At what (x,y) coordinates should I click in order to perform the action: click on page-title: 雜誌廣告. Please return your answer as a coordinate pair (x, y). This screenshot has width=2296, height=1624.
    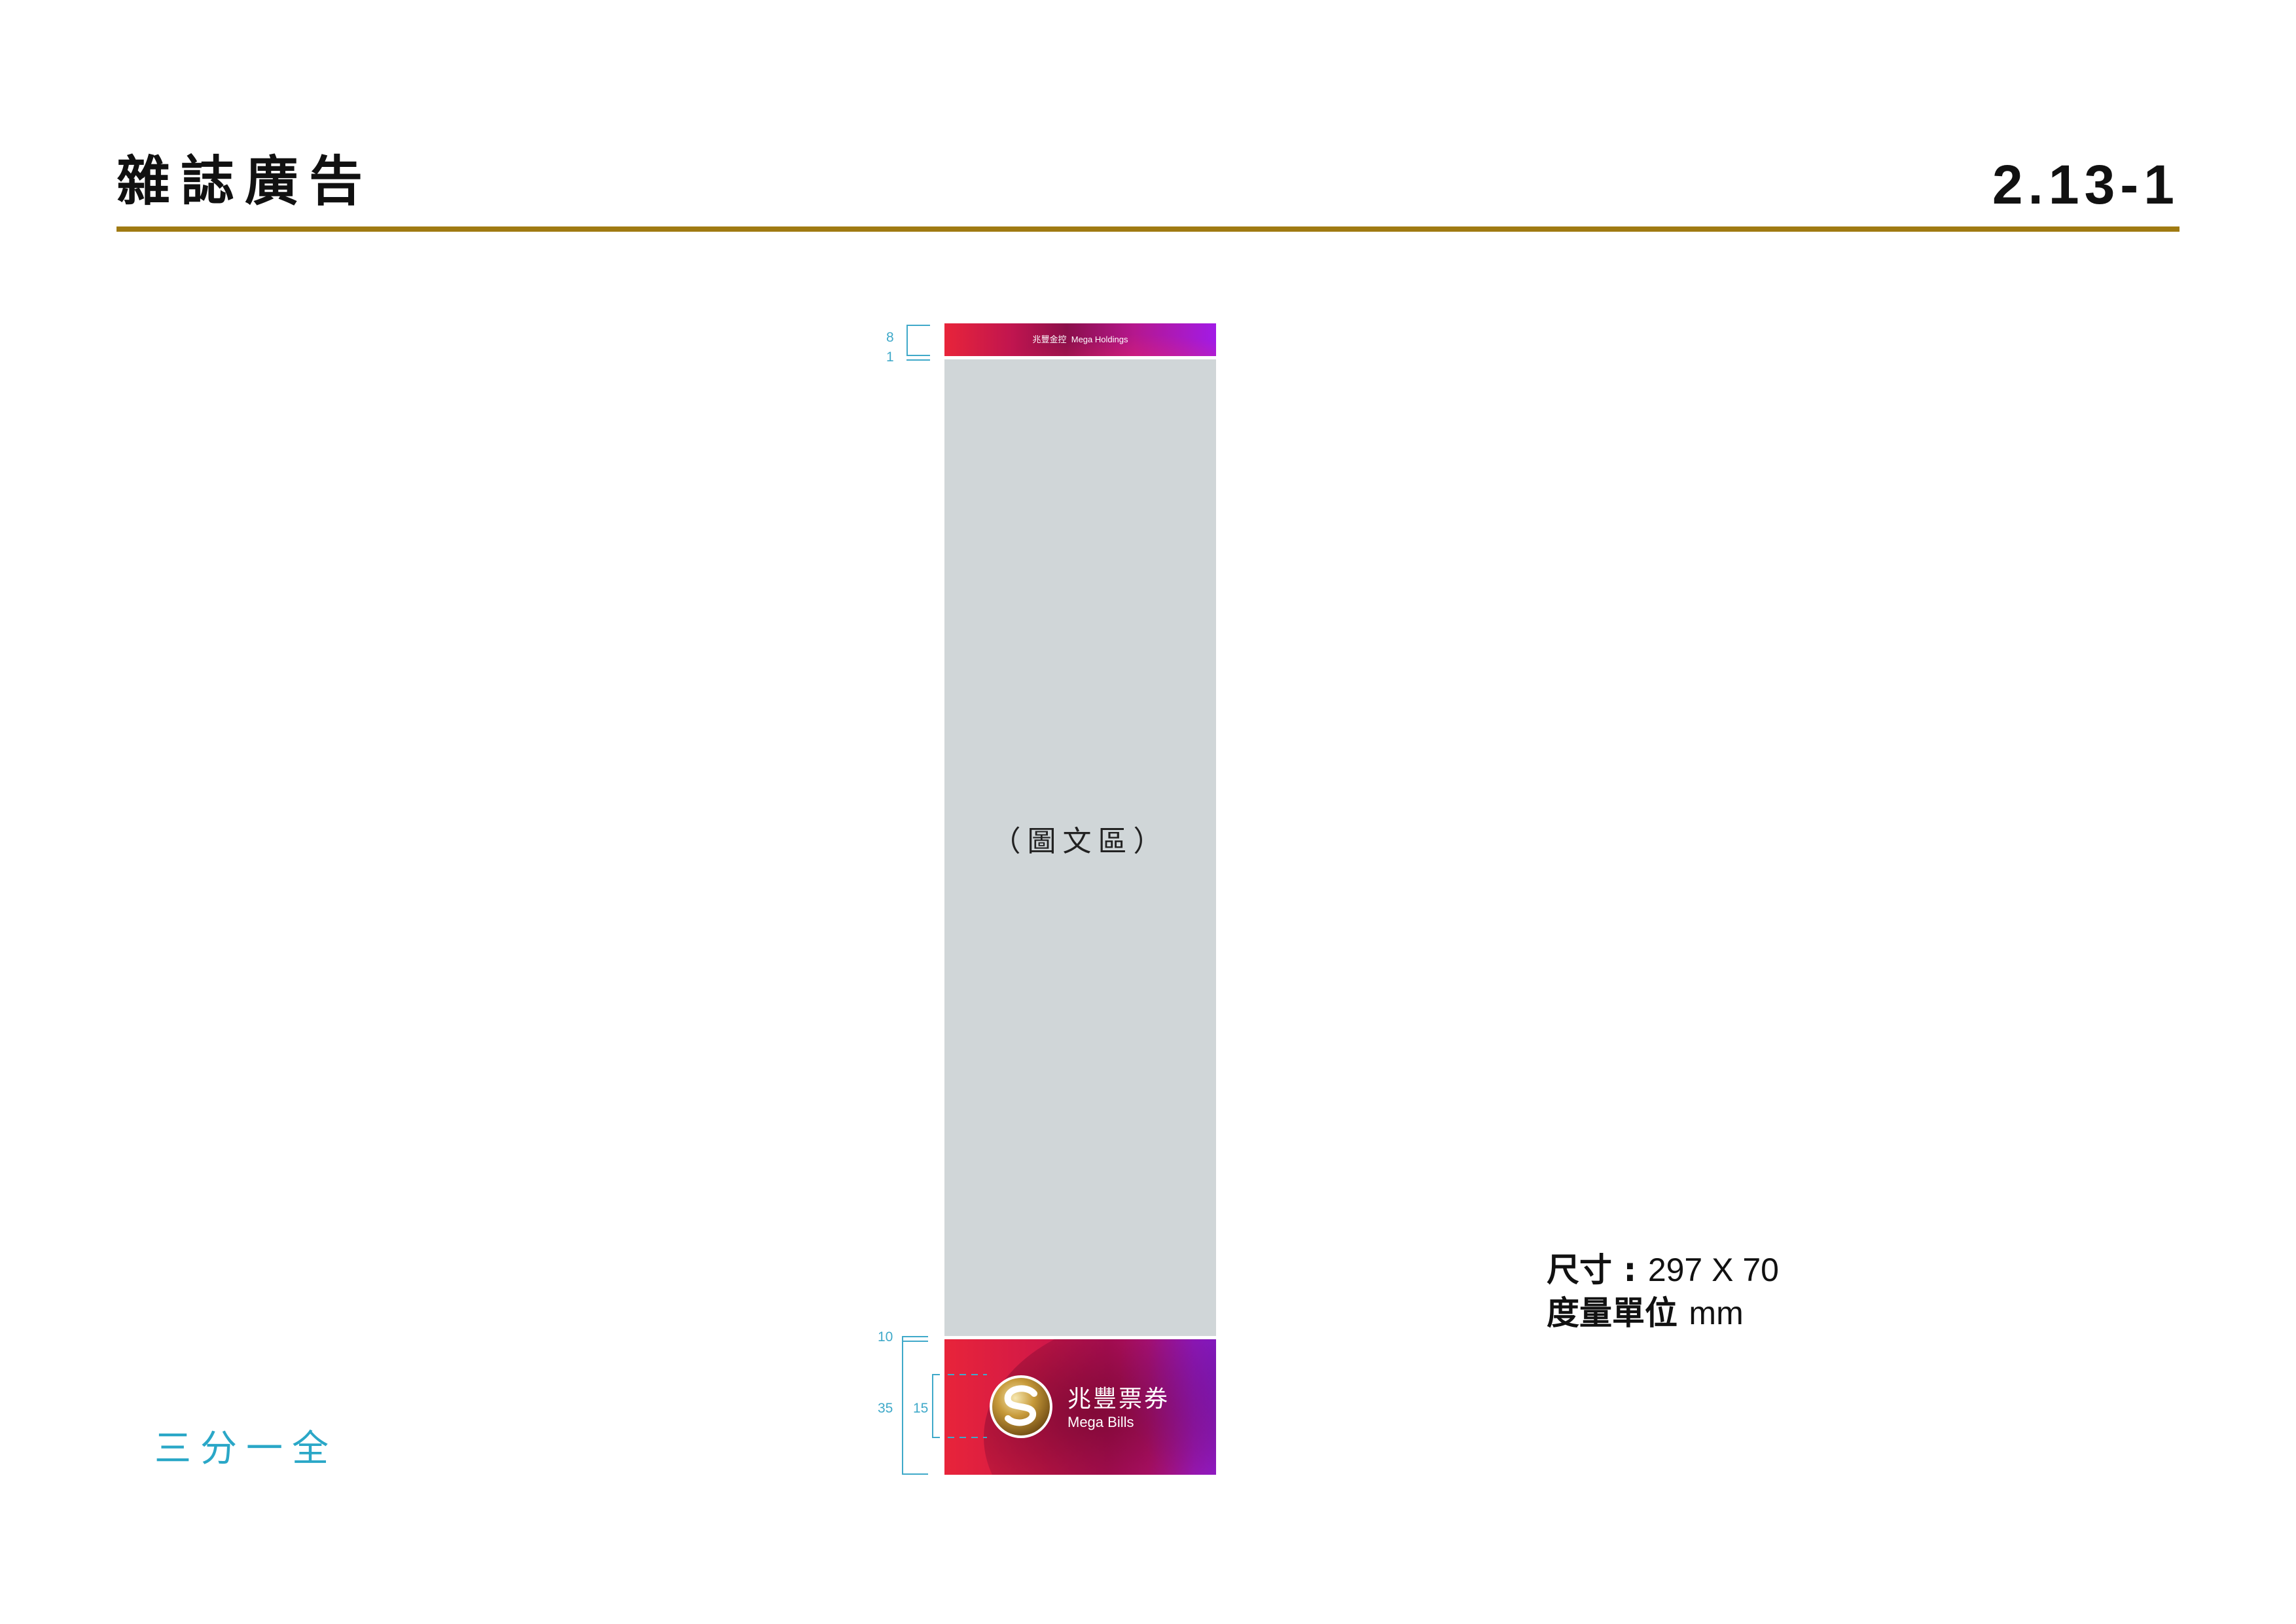
    Looking at the image, I should click on (245, 182).